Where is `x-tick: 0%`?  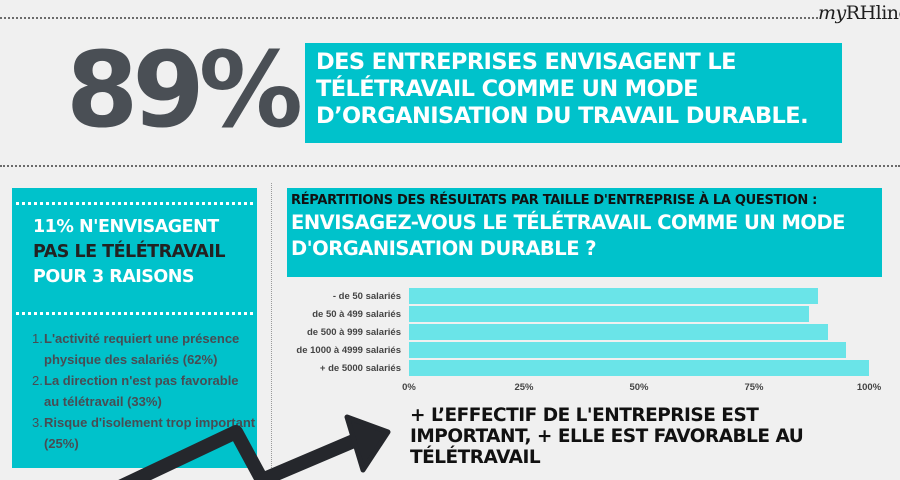 x-tick: 0% is located at coordinates (409, 387).